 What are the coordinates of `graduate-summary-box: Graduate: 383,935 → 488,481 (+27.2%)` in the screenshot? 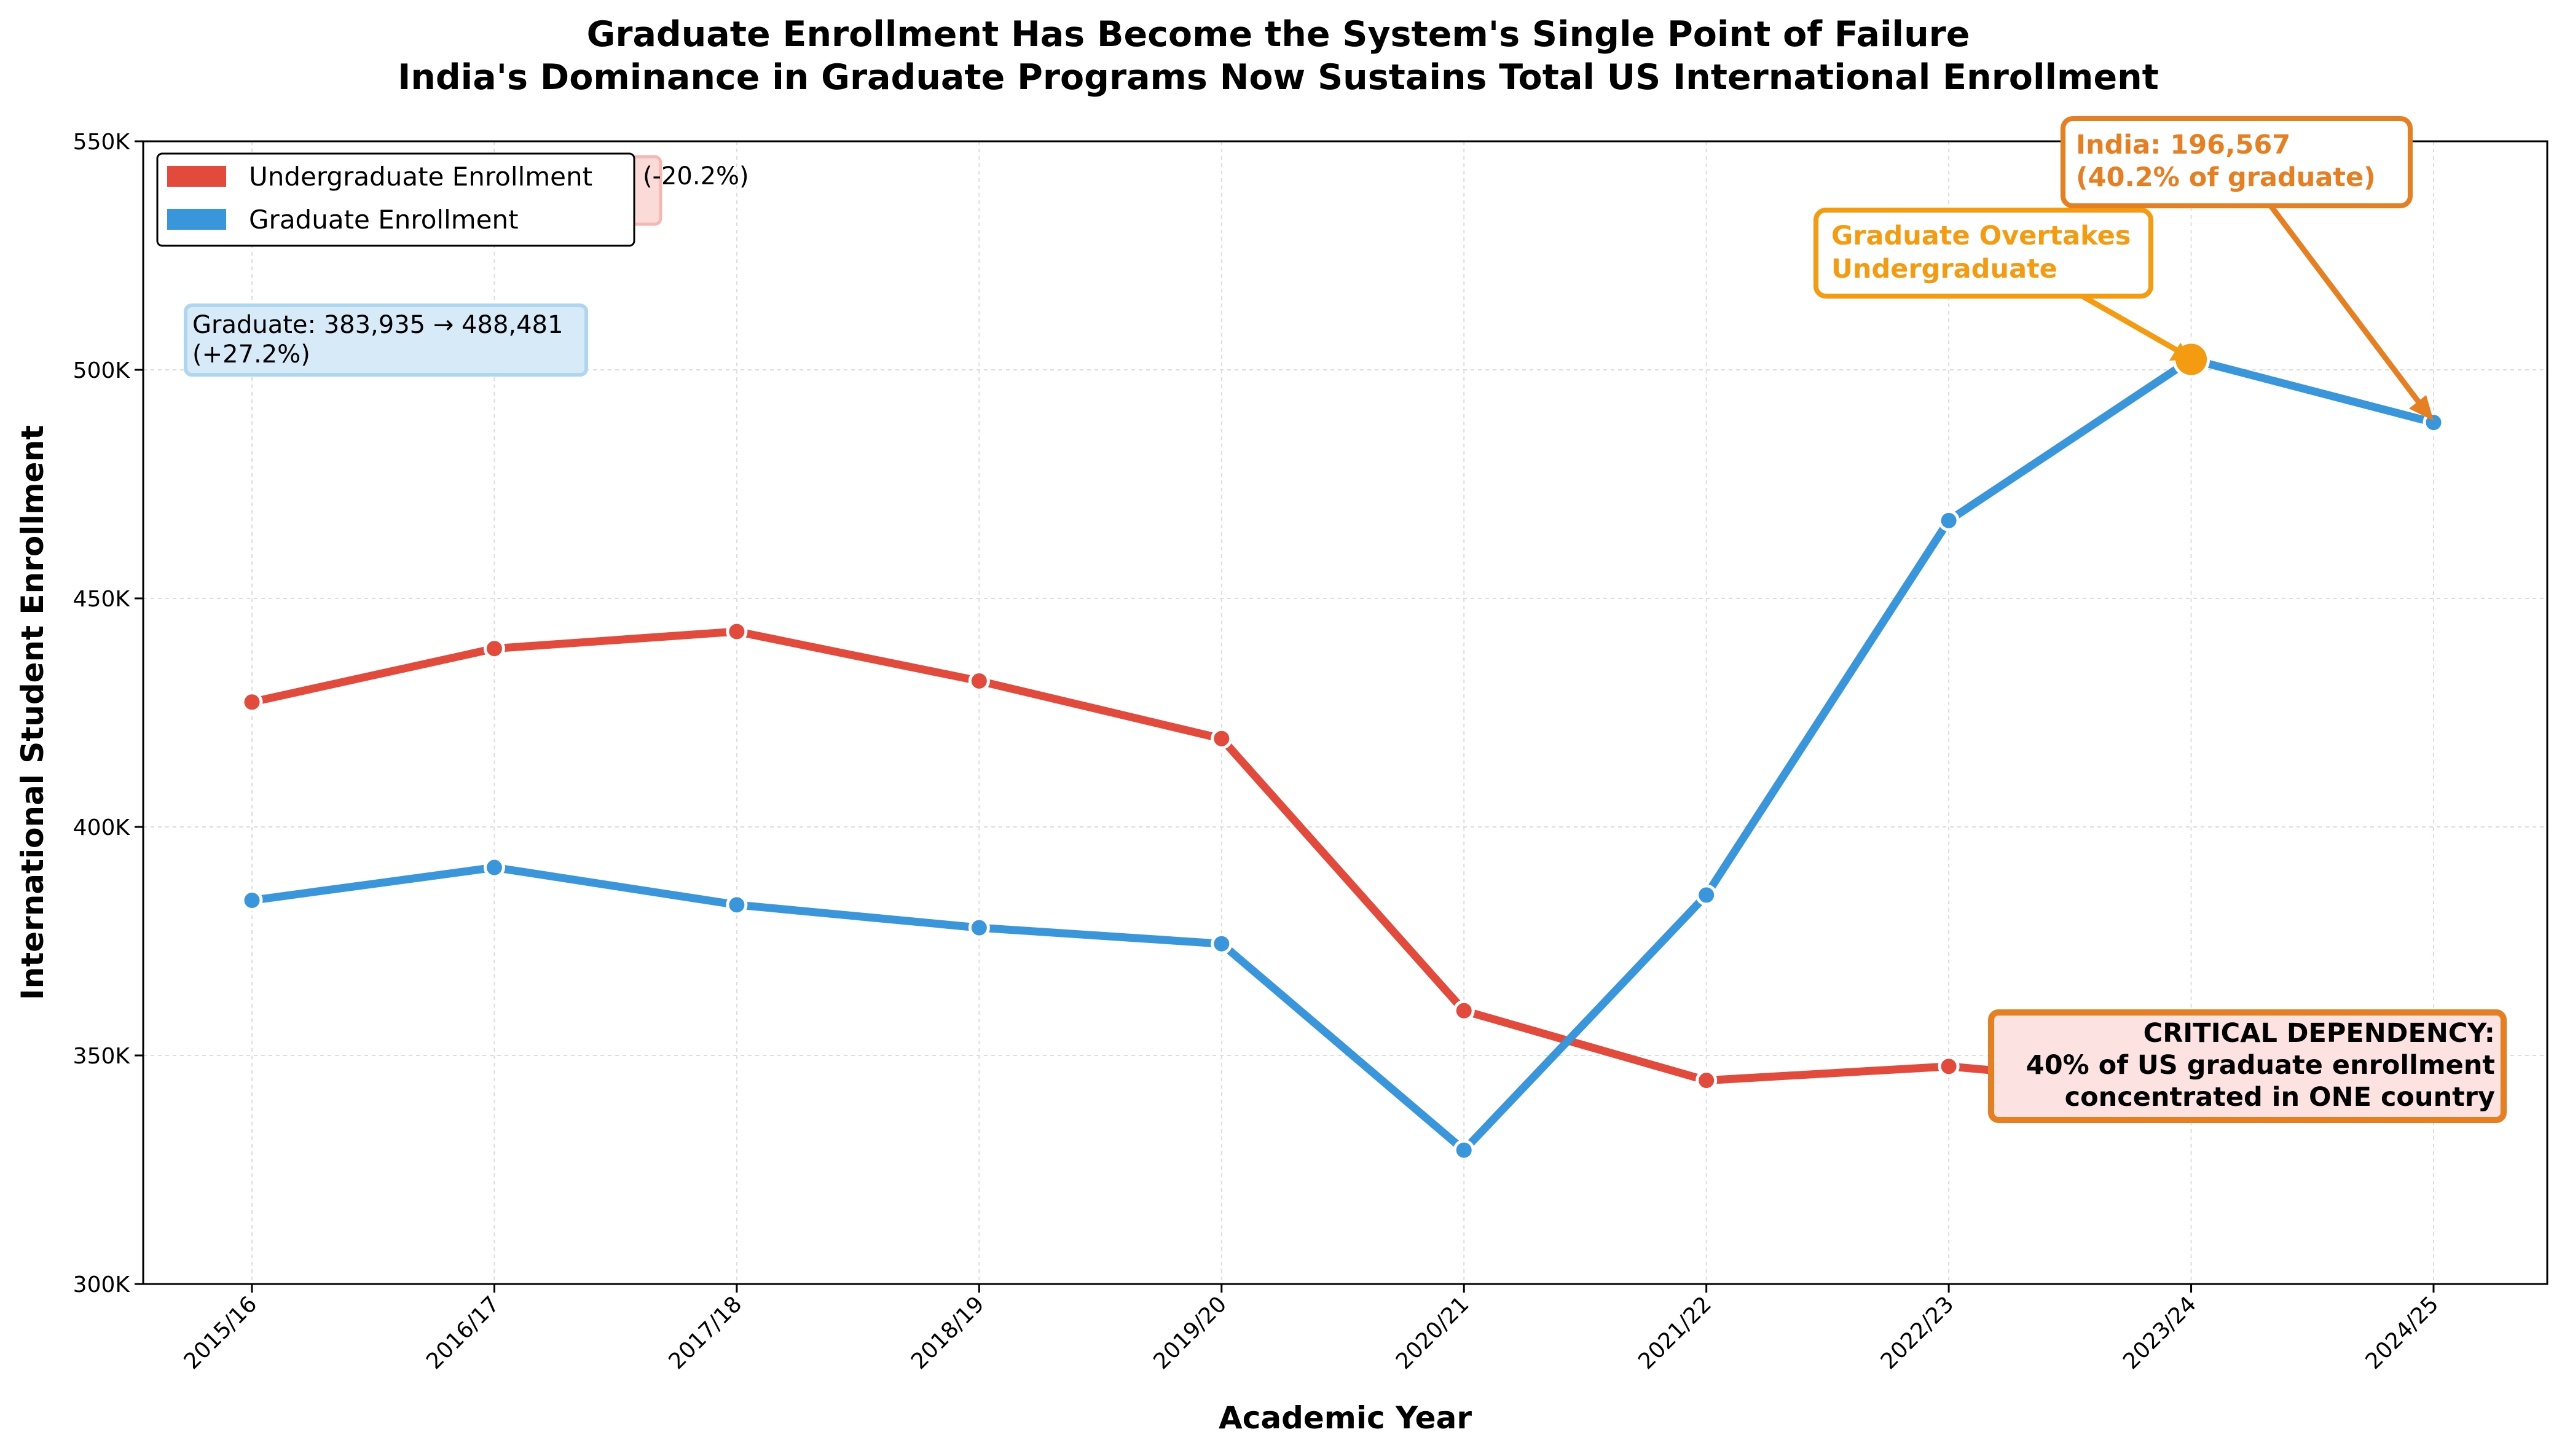 It's located at (386, 340).